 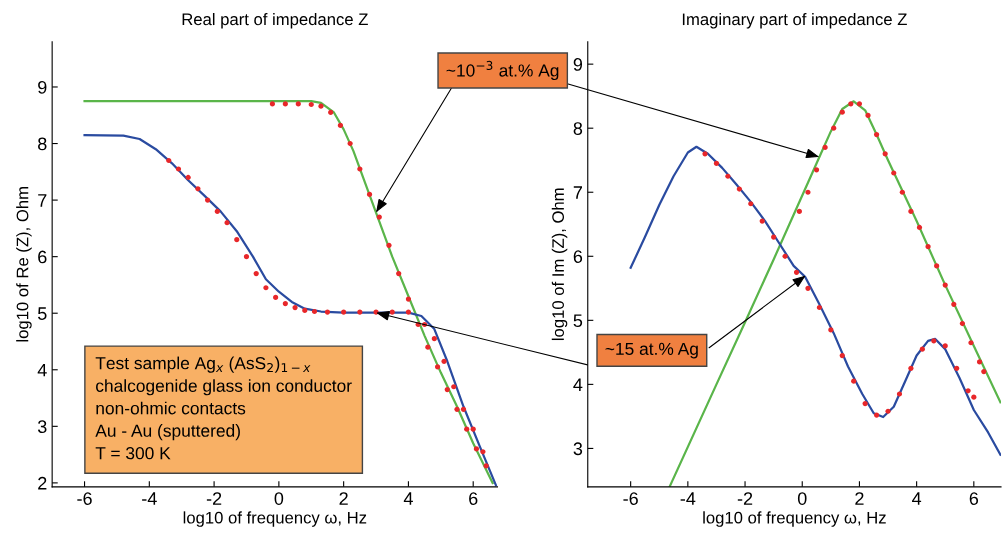 What do you see at coordinates (794, 20) in the screenshot?
I see `chart-title: Imaginary part of impedance Z` at bounding box center [794, 20].